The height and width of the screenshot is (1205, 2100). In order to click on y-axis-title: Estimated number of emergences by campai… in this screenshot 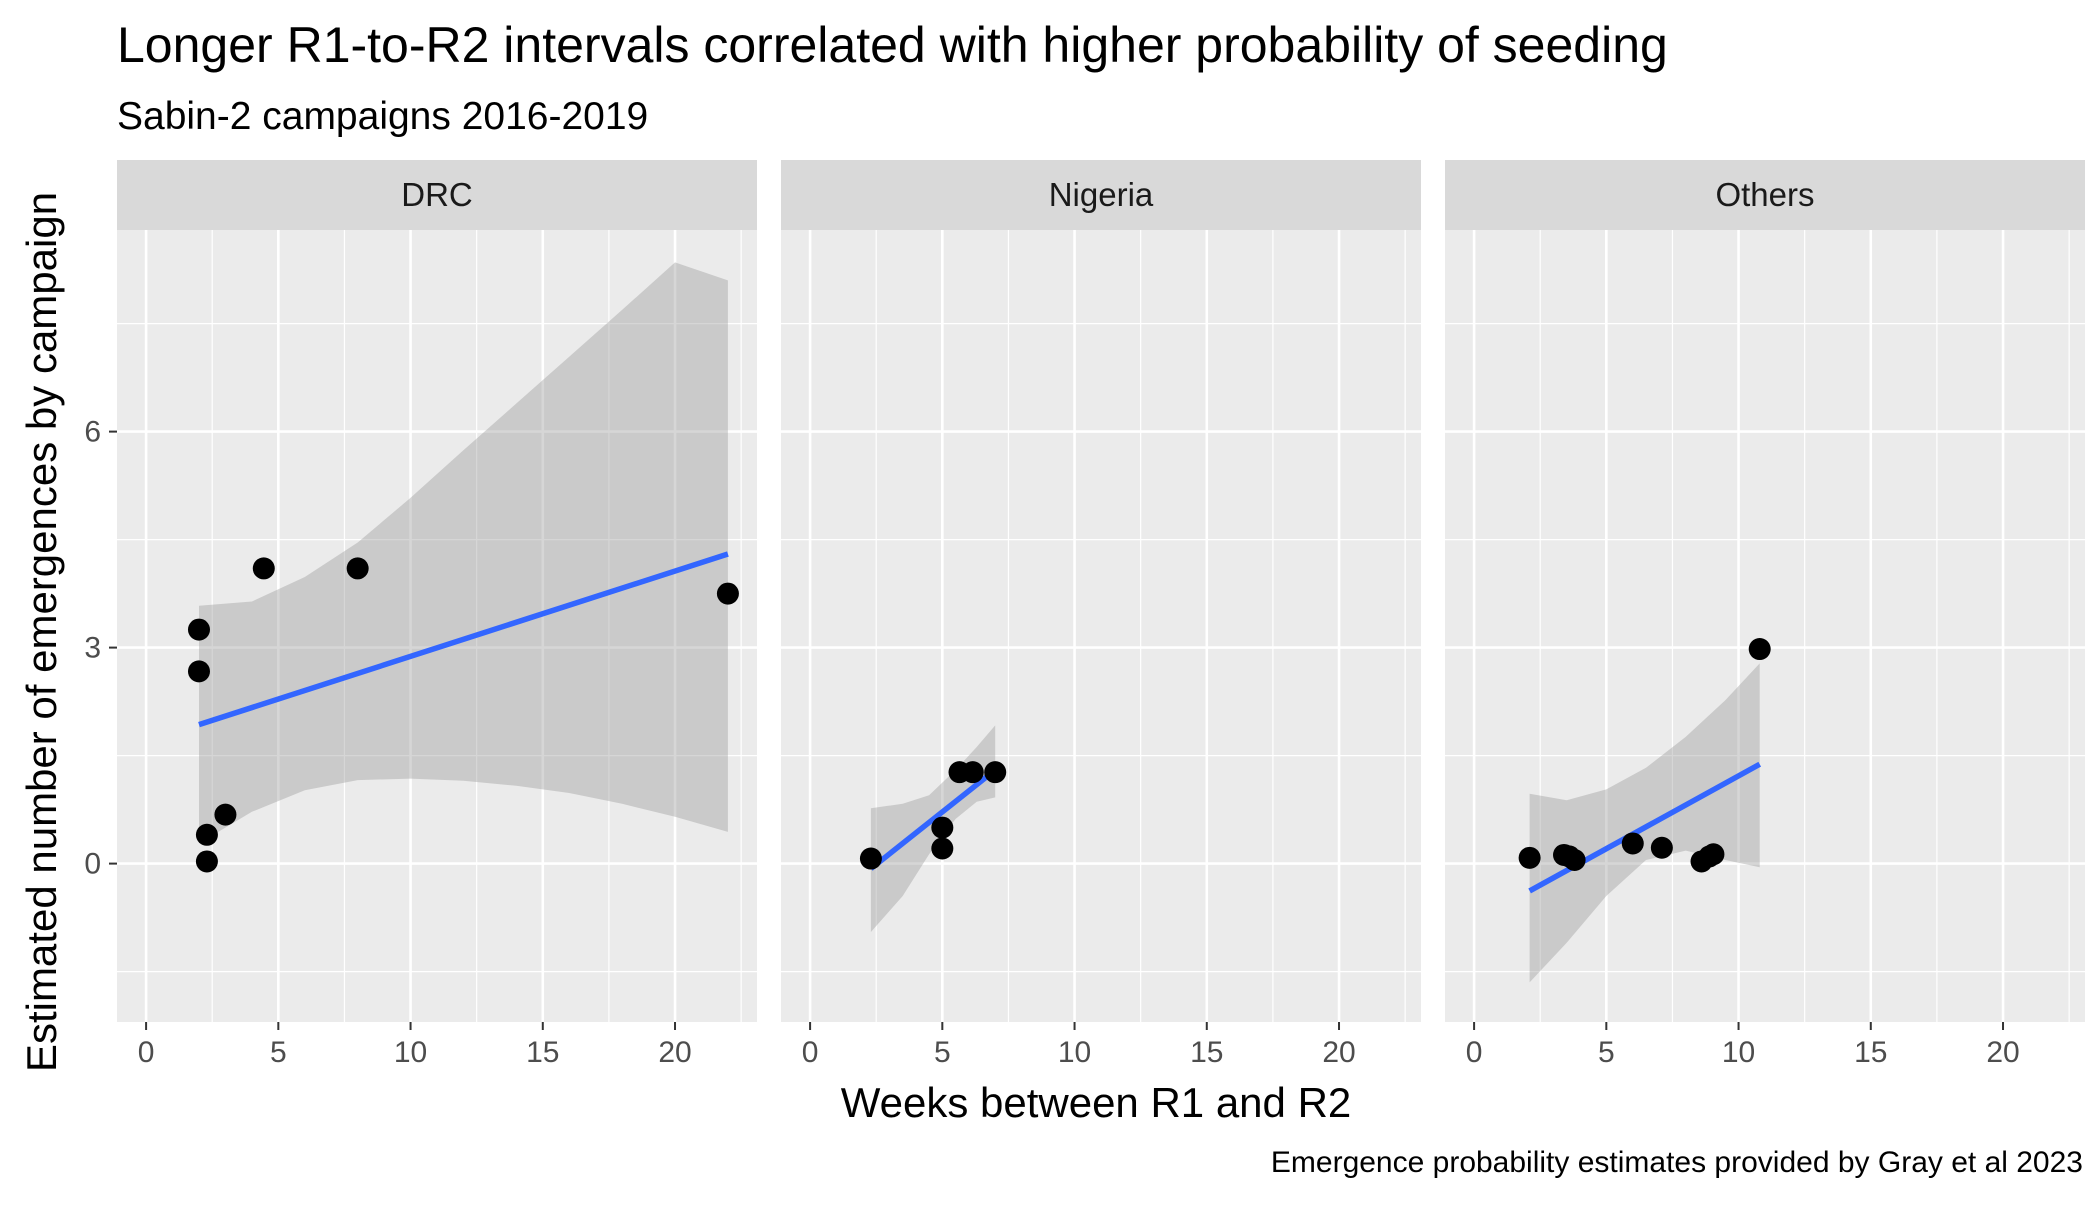, I will do `click(41, 632)`.